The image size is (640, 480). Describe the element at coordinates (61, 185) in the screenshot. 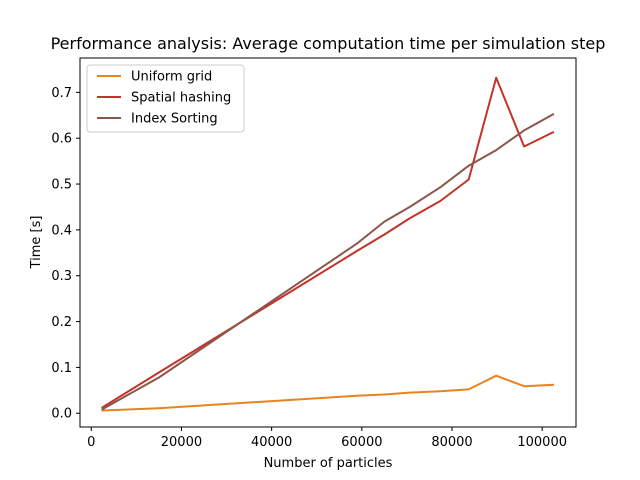

I see `y-tick-label: 0.5` at that location.